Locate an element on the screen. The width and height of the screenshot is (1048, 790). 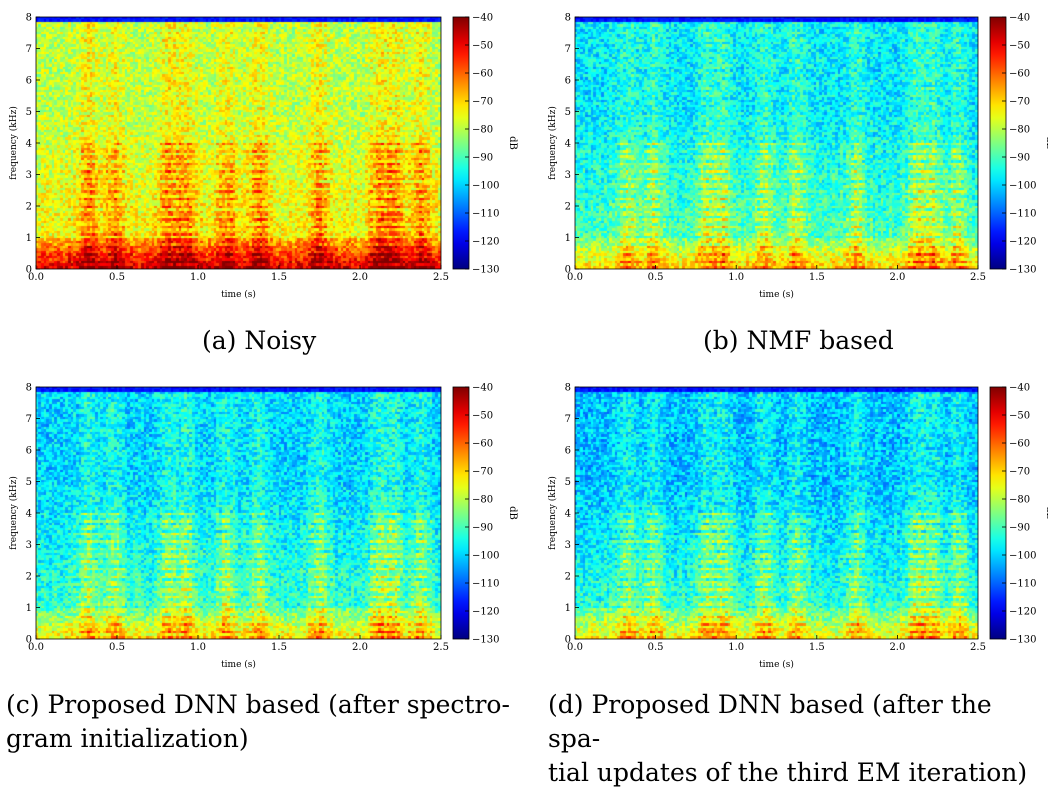
x-tick-label: 1.5 is located at coordinates (279, 277).